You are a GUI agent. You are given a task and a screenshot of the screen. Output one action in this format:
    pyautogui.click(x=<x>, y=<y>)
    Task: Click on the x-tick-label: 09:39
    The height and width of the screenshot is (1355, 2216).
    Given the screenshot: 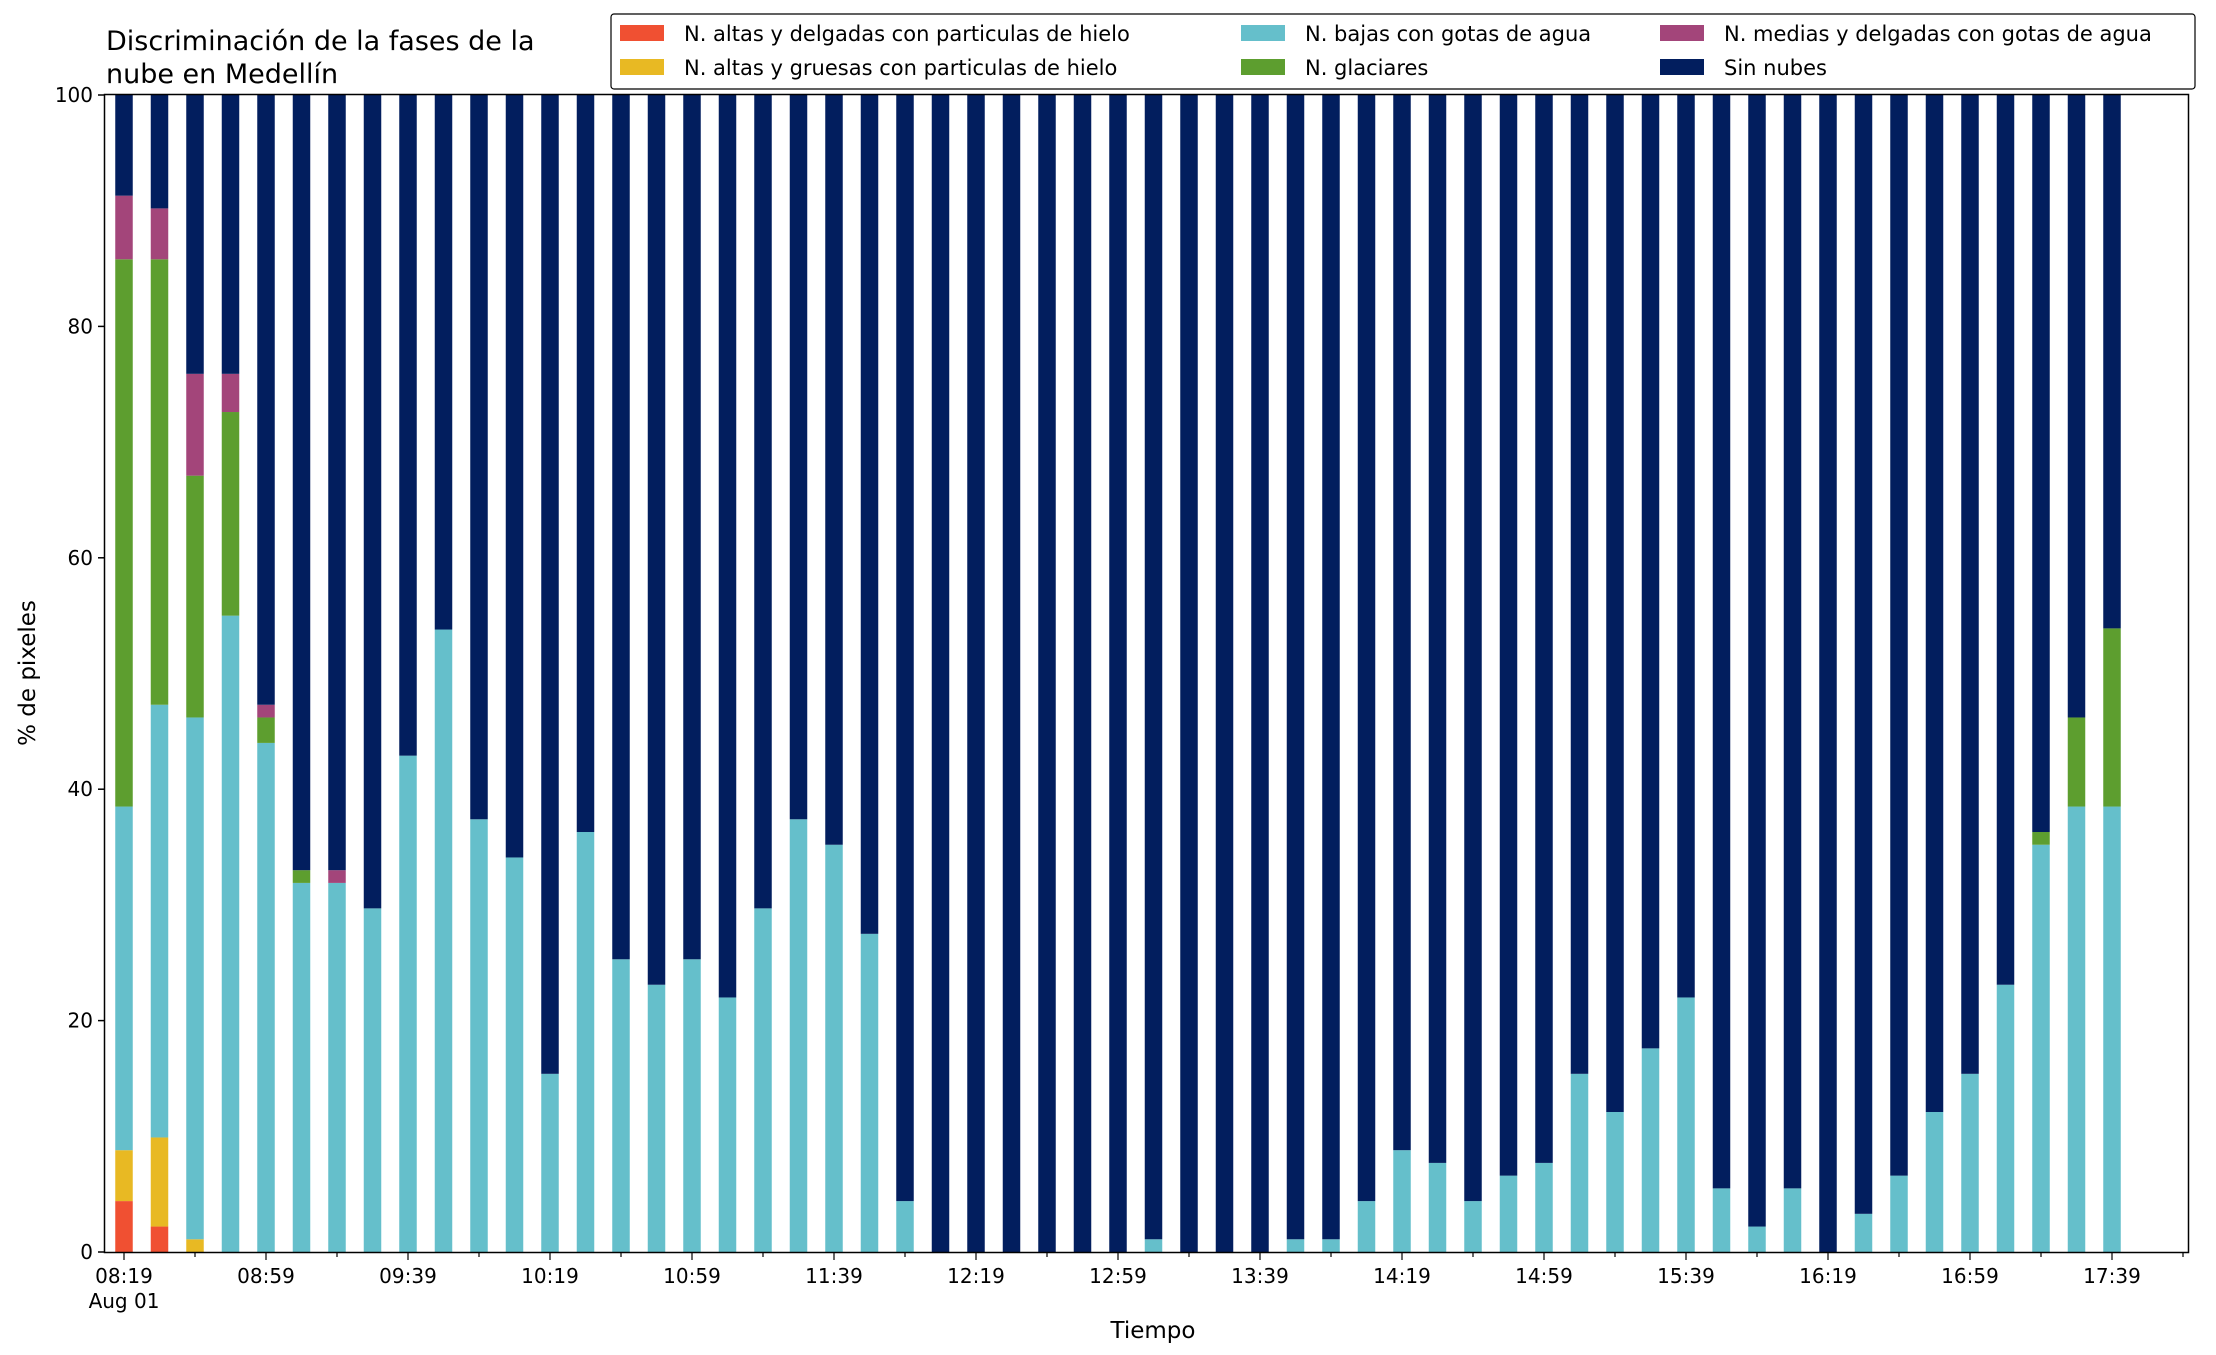 What is the action you would take?
    pyautogui.click(x=408, y=1276)
    